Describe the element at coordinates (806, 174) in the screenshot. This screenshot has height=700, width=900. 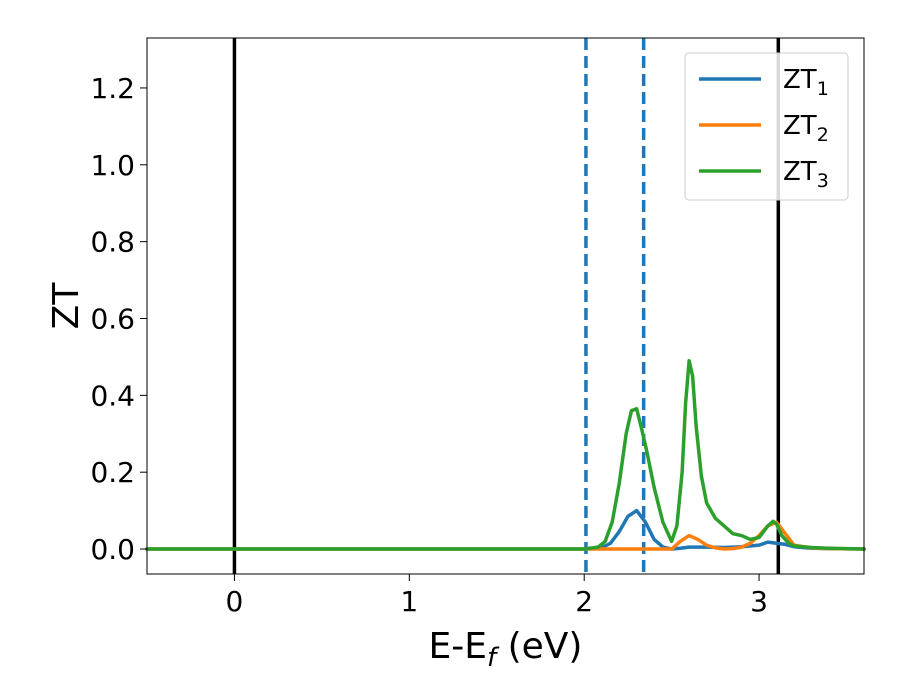
I see `legend-label-3: ZT3` at that location.